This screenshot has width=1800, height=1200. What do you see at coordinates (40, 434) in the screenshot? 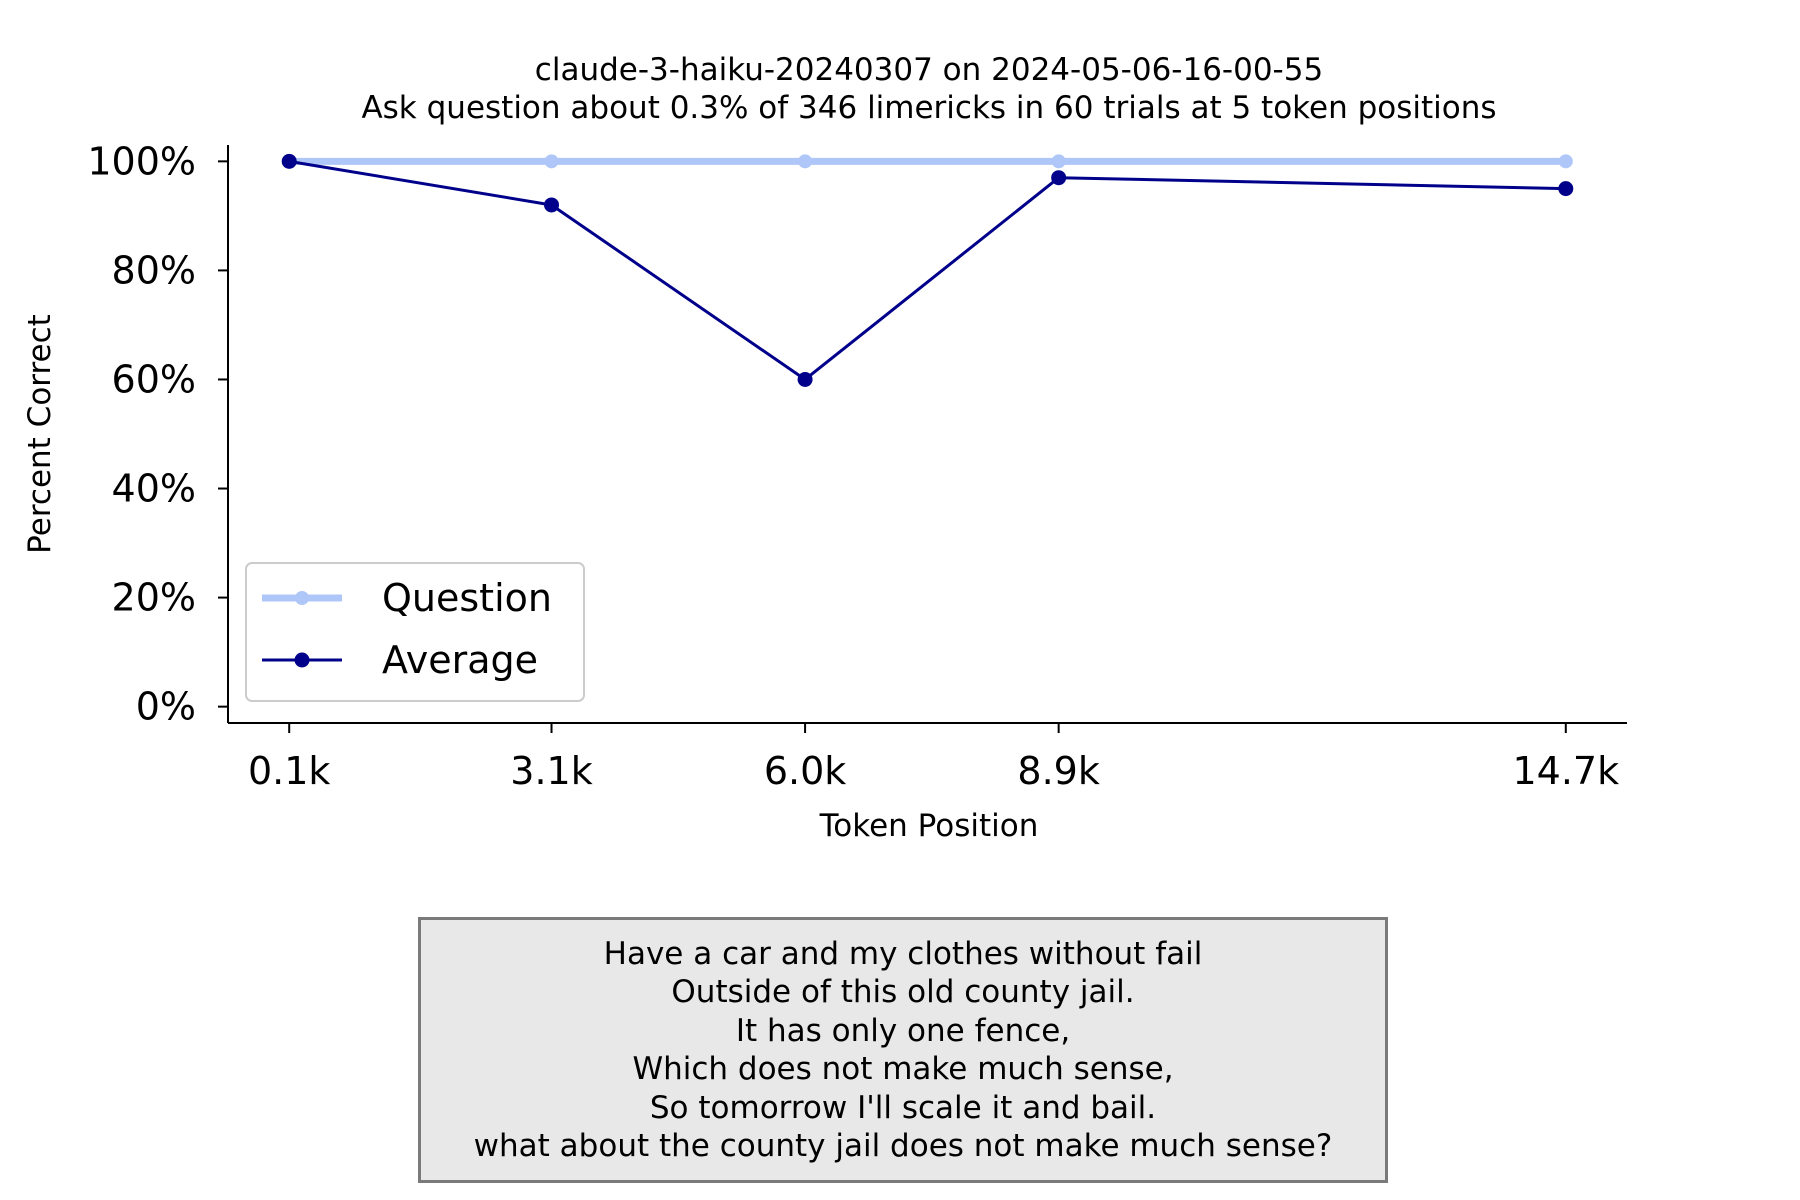
I see `y-axis-label: Percent Correct` at bounding box center [40, 434].